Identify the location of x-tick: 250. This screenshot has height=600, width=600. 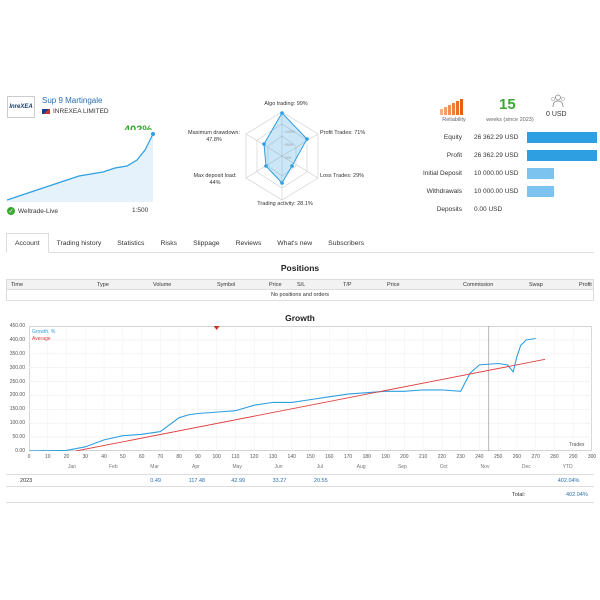
(498, 457).